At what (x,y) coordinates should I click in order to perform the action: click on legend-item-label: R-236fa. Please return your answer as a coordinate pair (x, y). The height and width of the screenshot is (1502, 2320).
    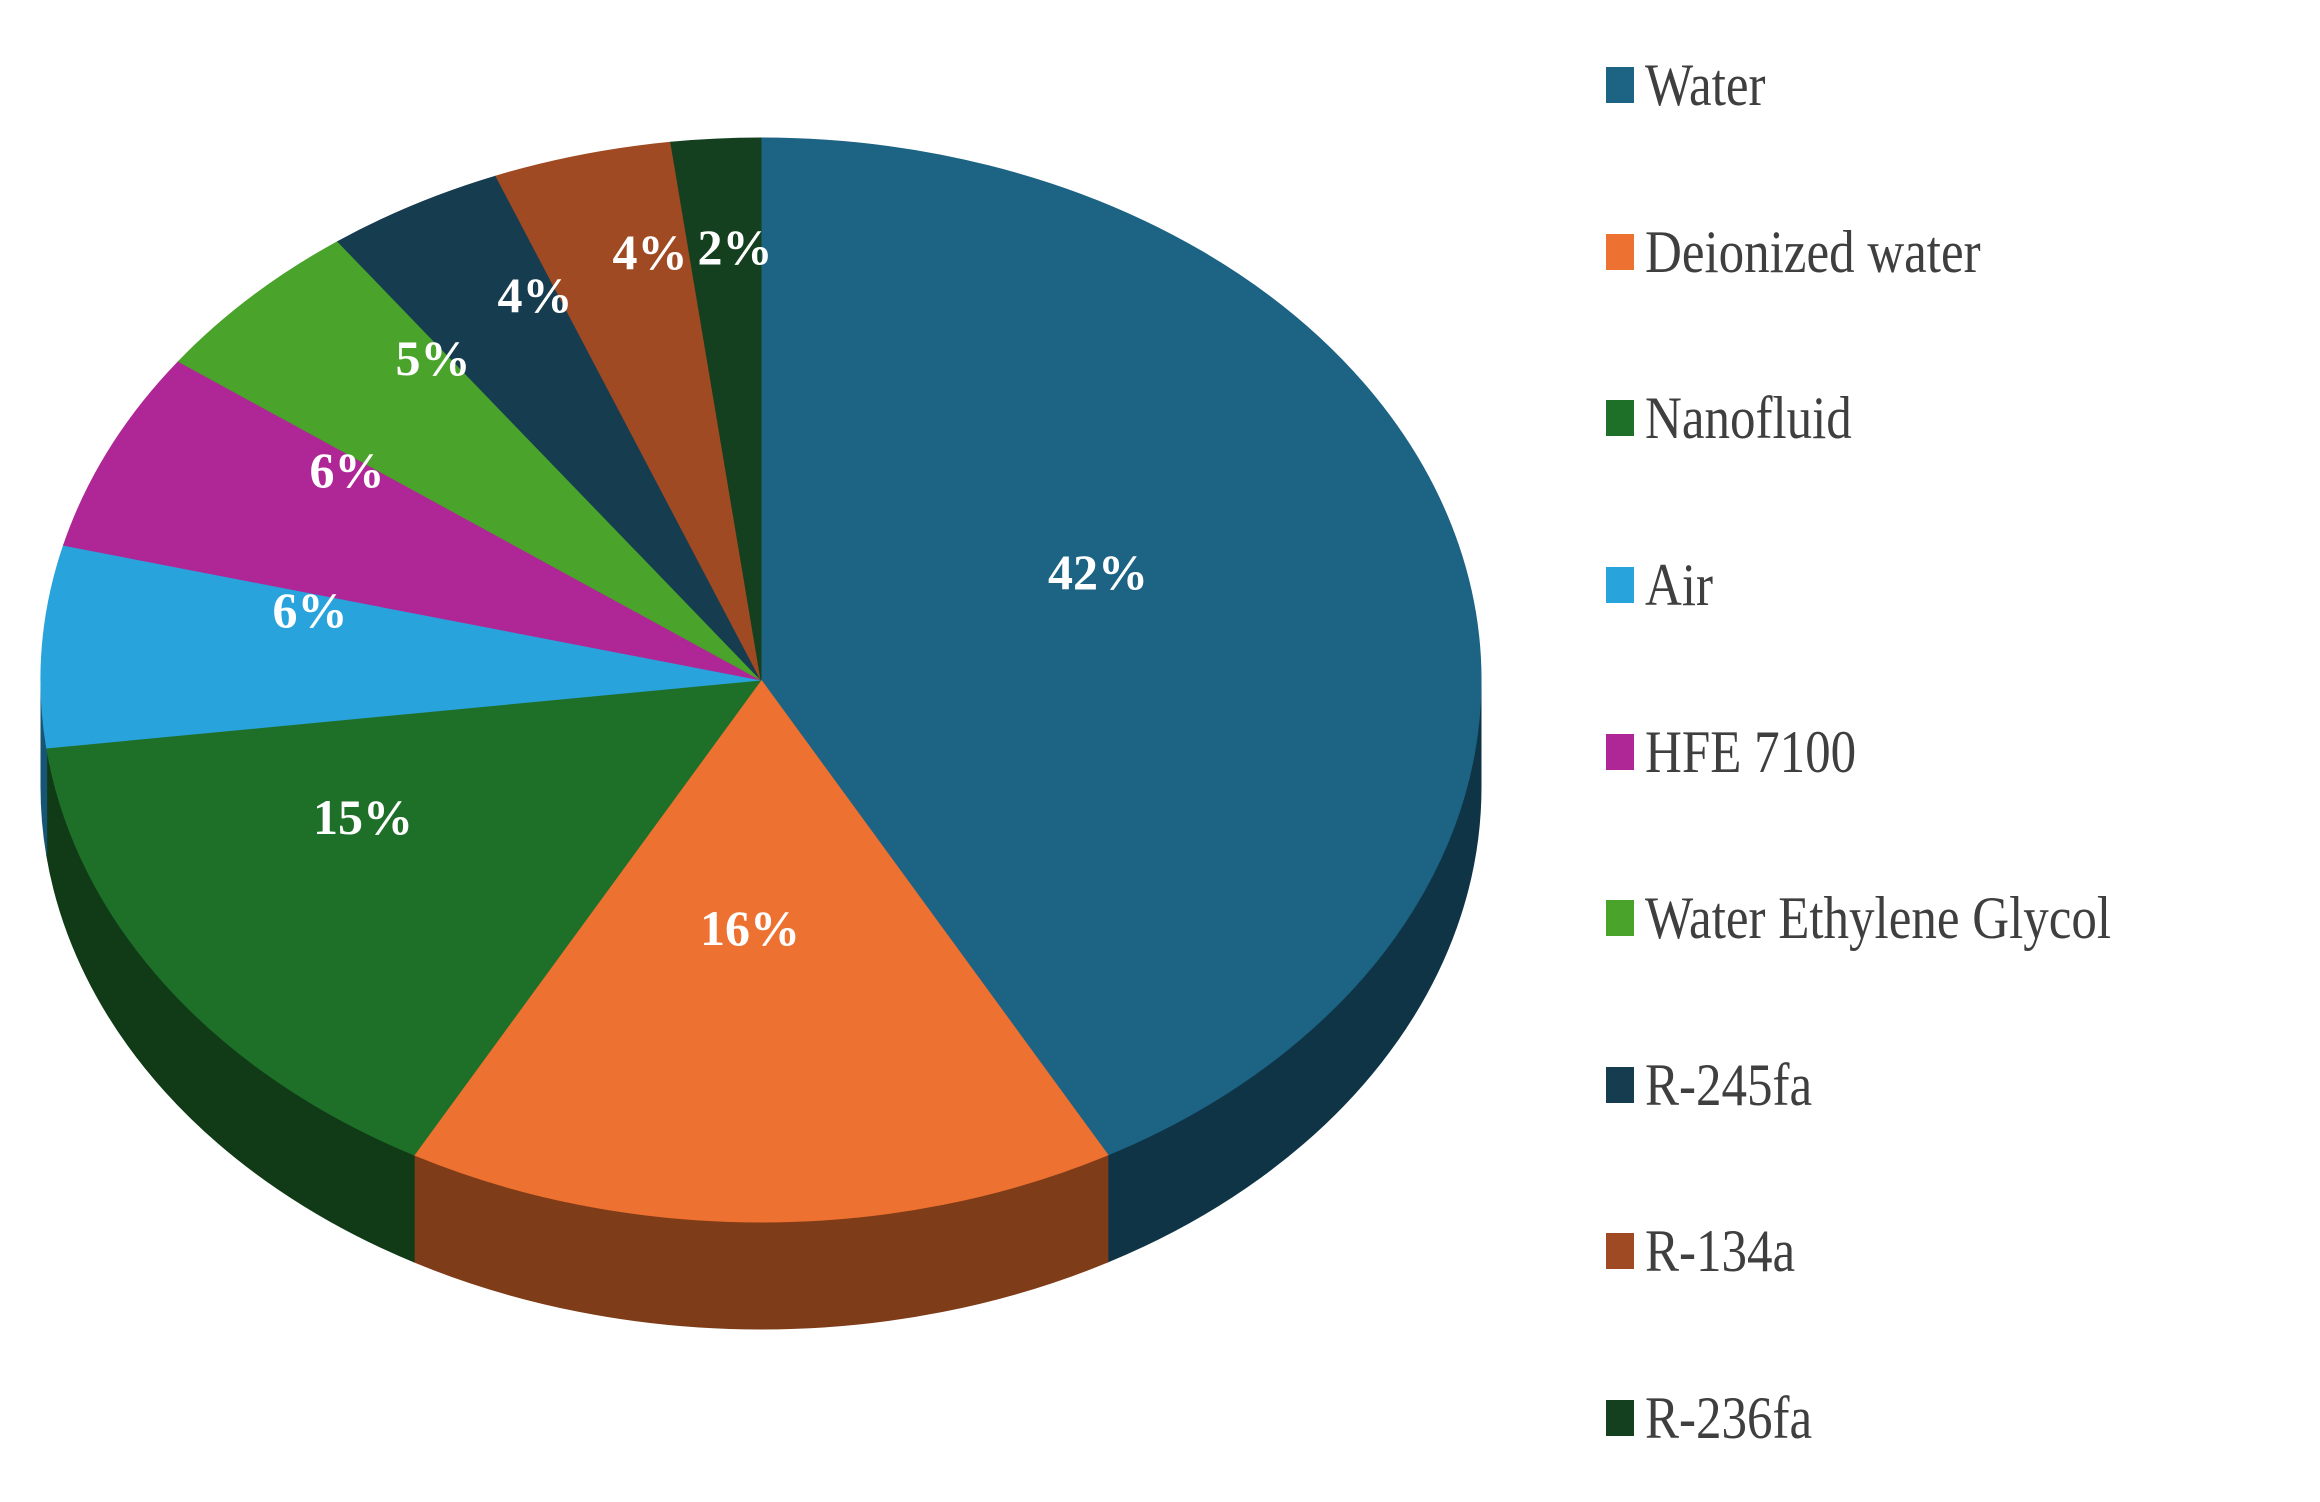
    Looking at the image, I should click on (1729, 1418).